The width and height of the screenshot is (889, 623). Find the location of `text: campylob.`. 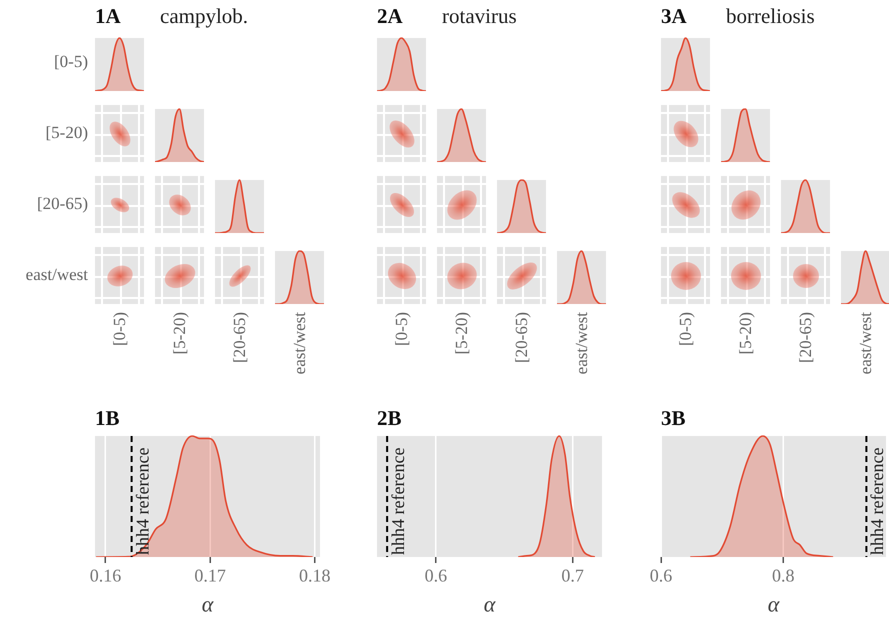

text: campylob. is located at coordinates (204, 16).